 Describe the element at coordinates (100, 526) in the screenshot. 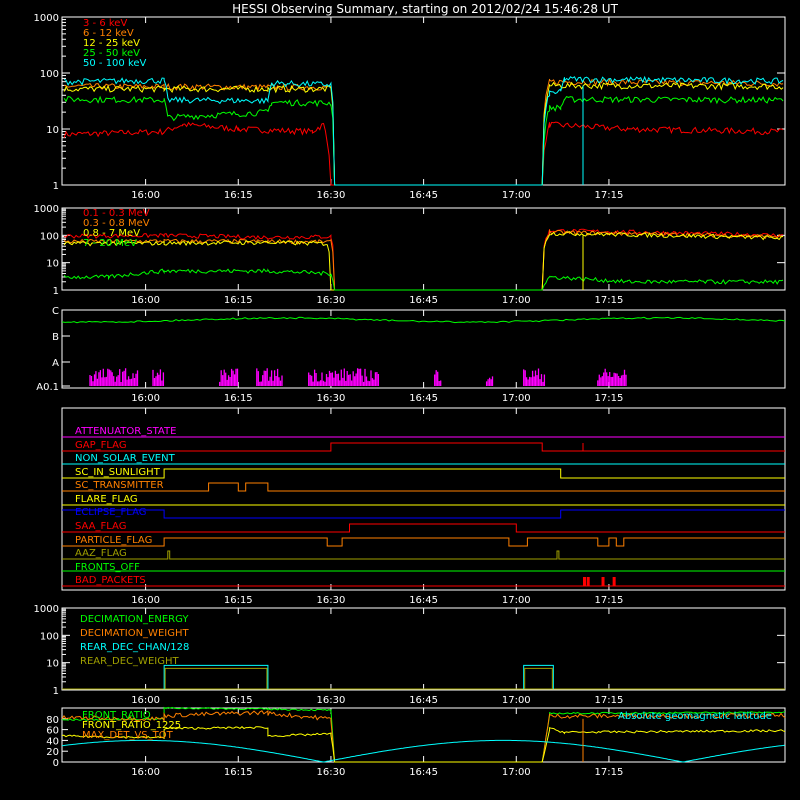

I see `flag-label: SAA_FLAG` at that location.